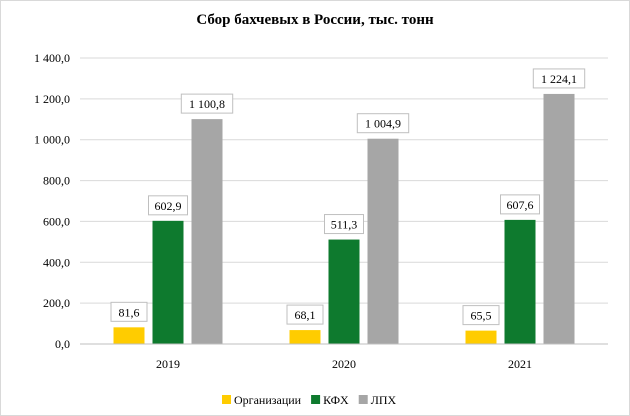 The height and width of the screenshot is (416, 630). I want to click on data-label: 65,5, so click(481, 316).